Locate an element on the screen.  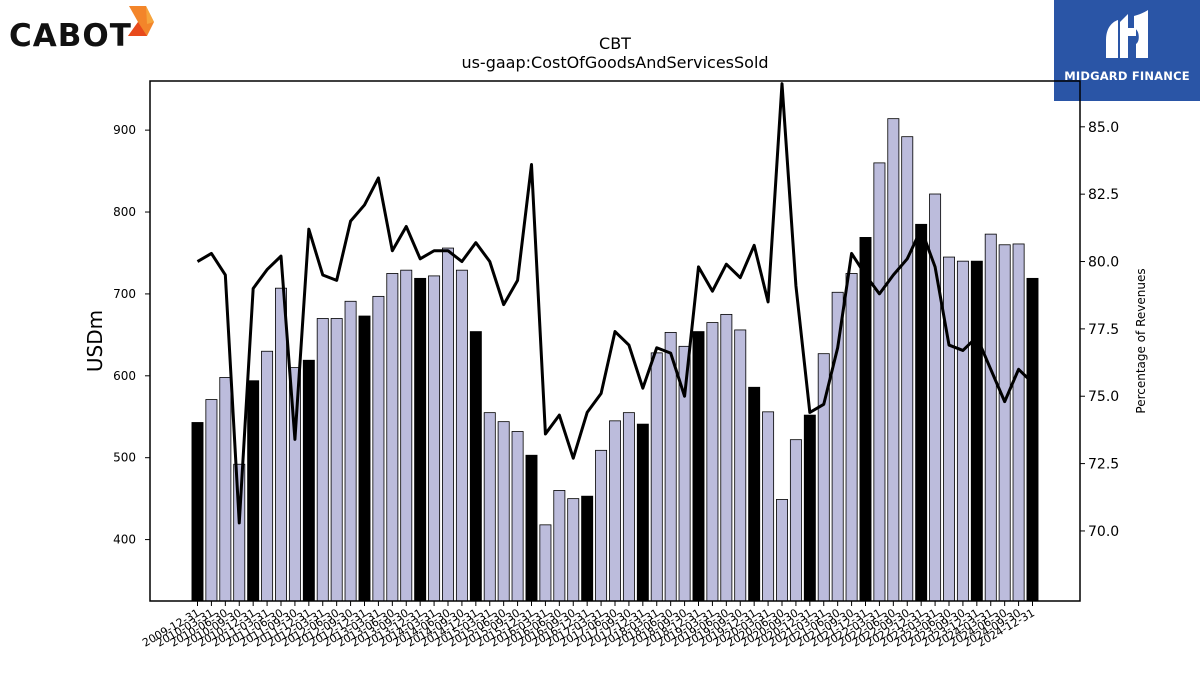
y2-tick-label: 82.5 is located at coordinates (1103, 195).